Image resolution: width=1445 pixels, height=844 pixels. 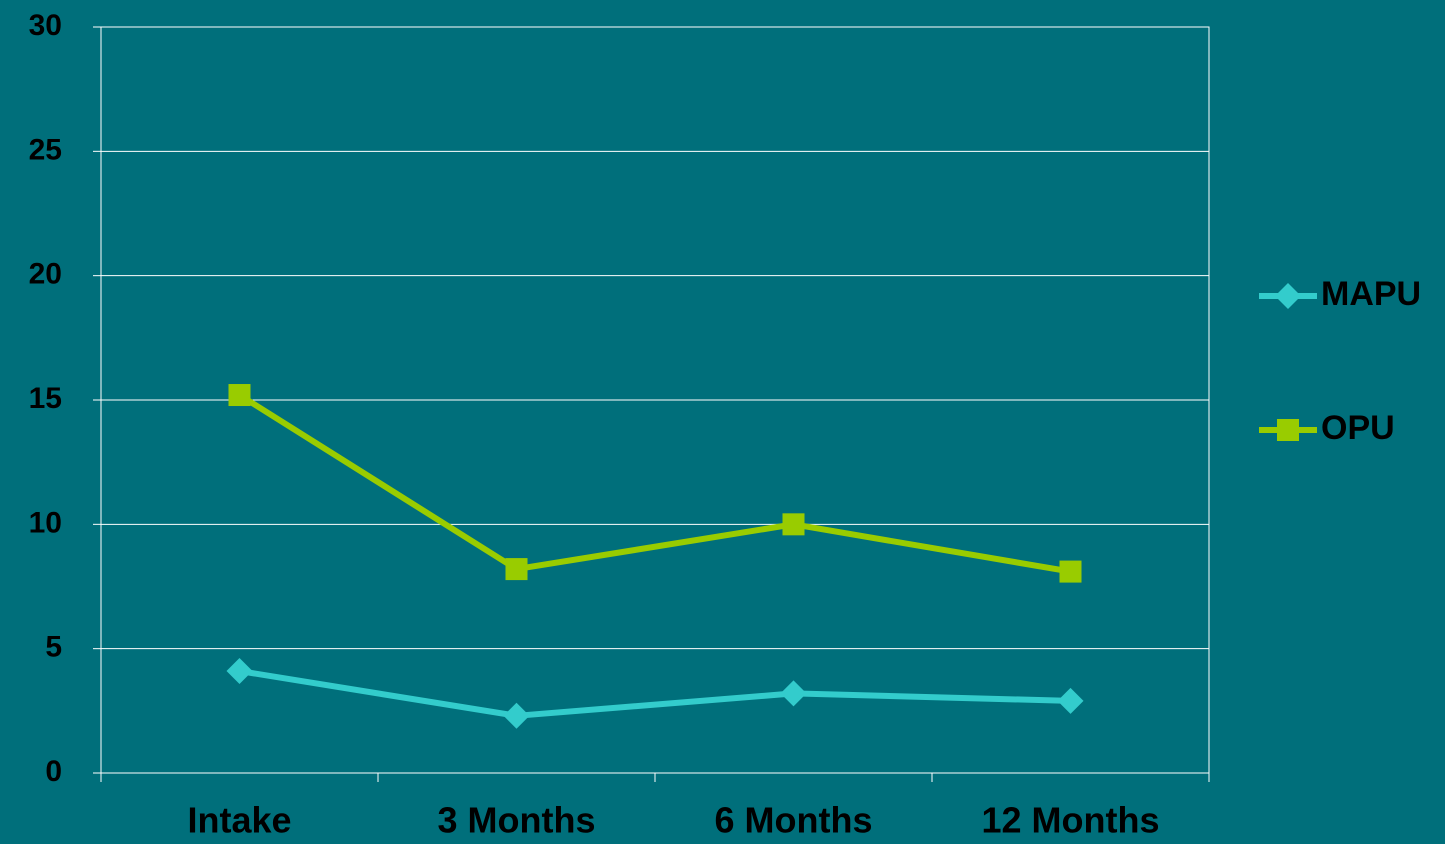 What do you see at coordinates (1371, 294) in the screenshot?
I see `legend-label: MAPU` at bounding box center [1371, 294].